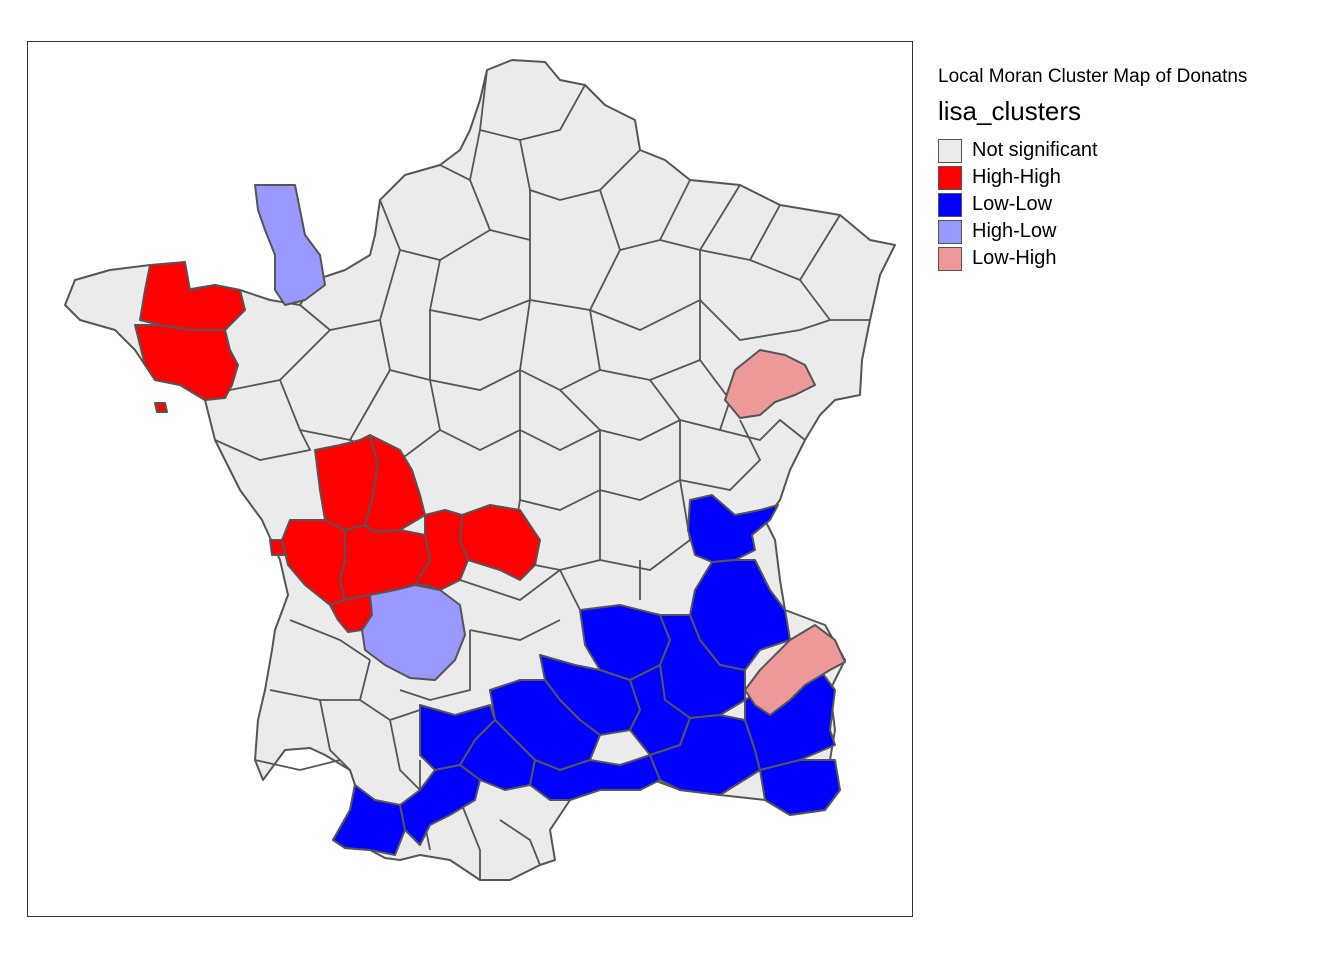  What do you see at coordinates (1093, 76) in the screenshot?
I see `map-title: Local Moran Cluster Map of Donatns` at bounding box center [1093, 76].